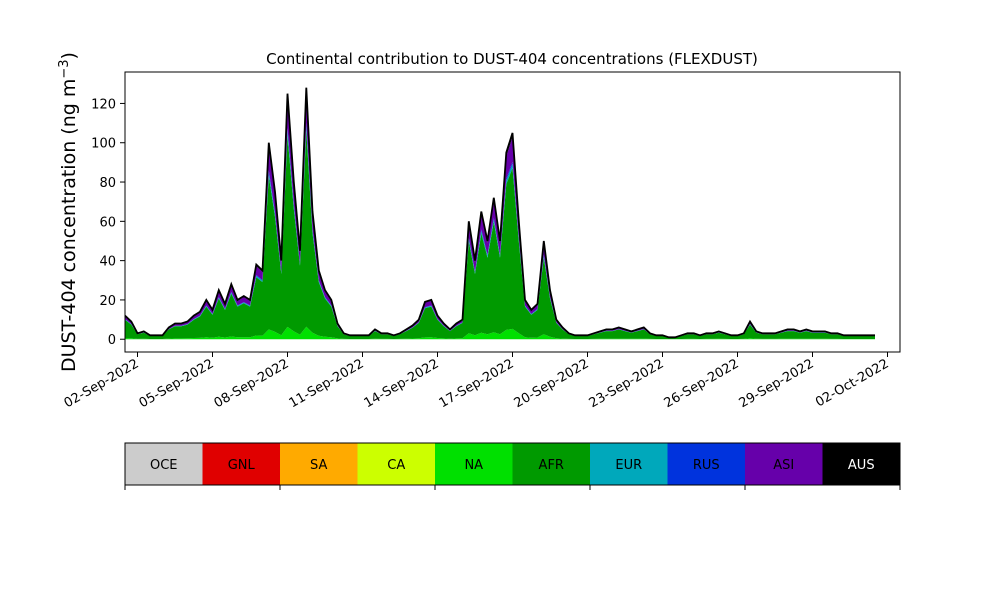 The image size is (1000, 600). I want to click on legend-swatch-oce, so click(164, 464).